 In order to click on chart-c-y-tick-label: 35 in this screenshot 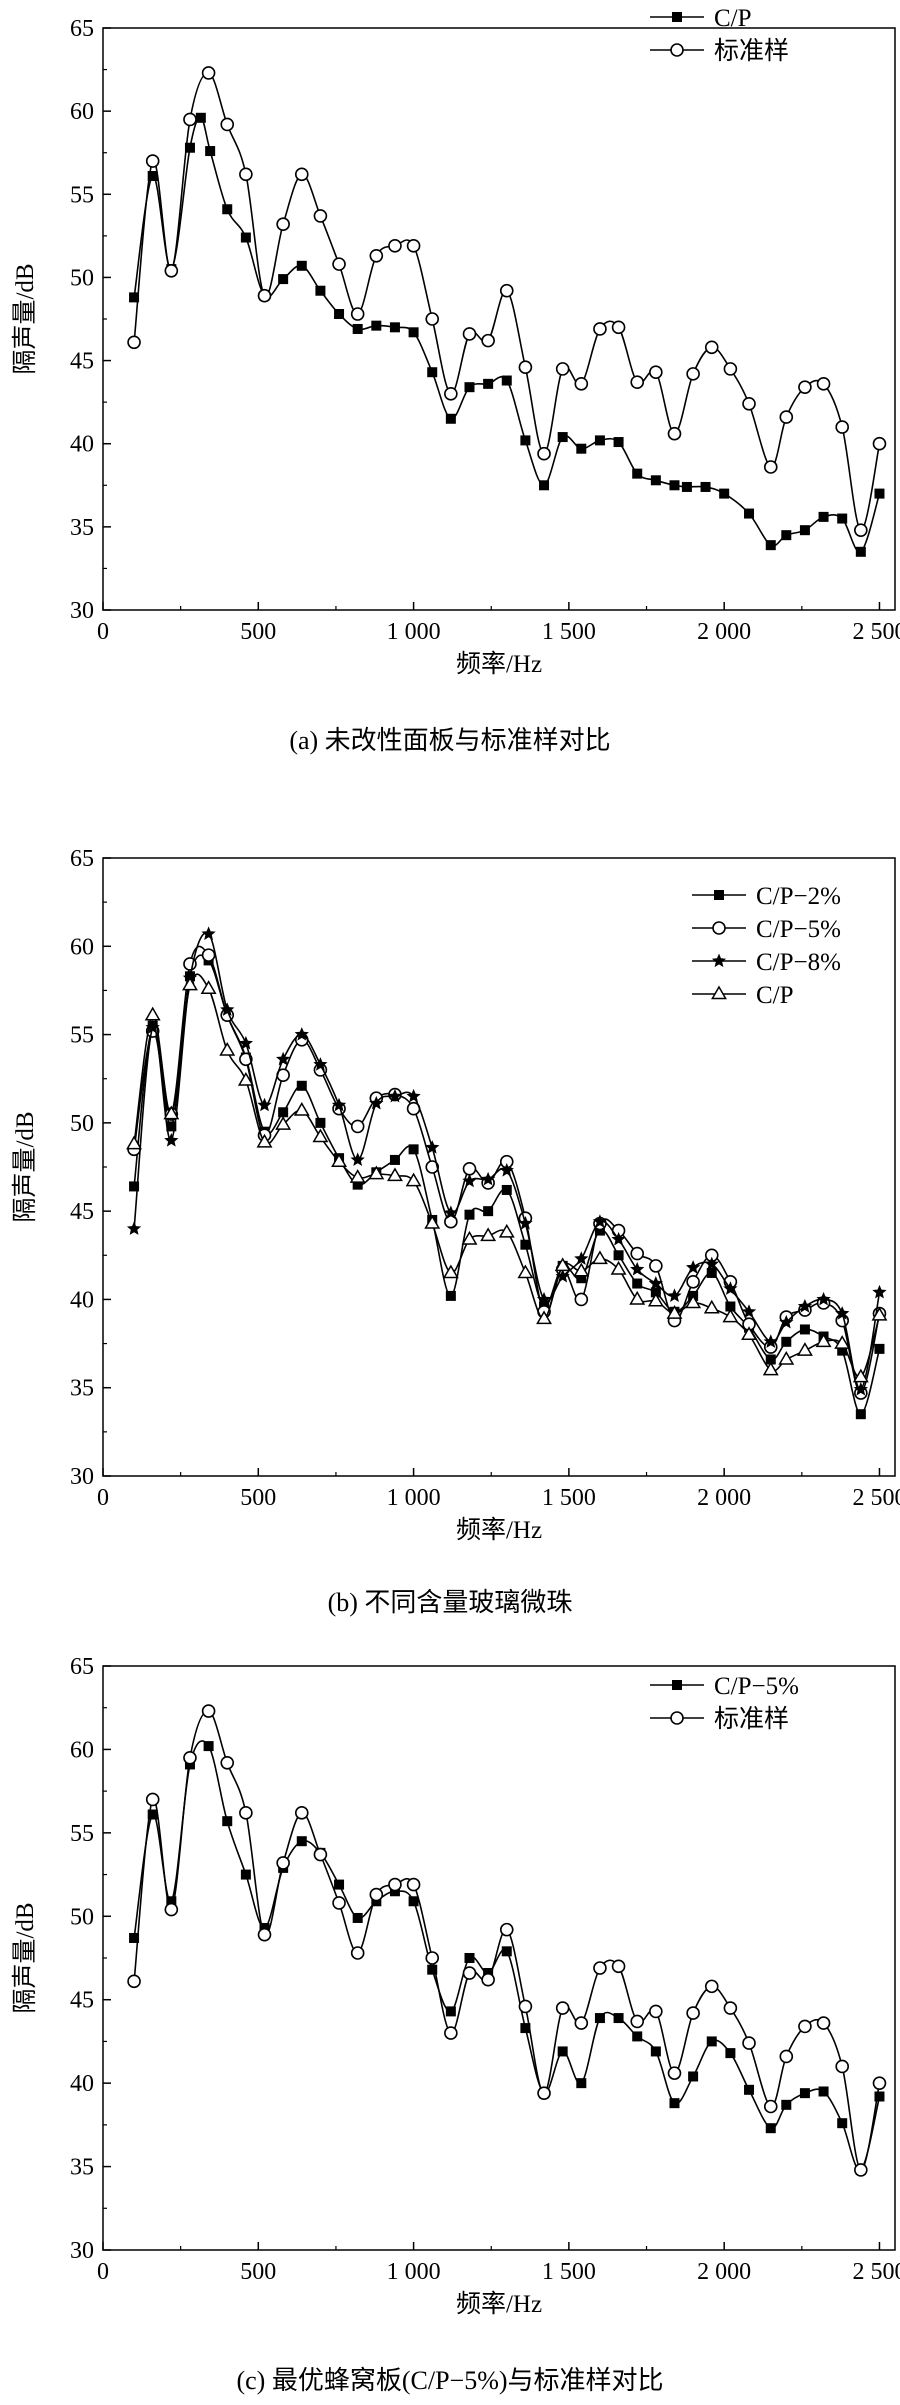, I will do `click(82, 2168)`.